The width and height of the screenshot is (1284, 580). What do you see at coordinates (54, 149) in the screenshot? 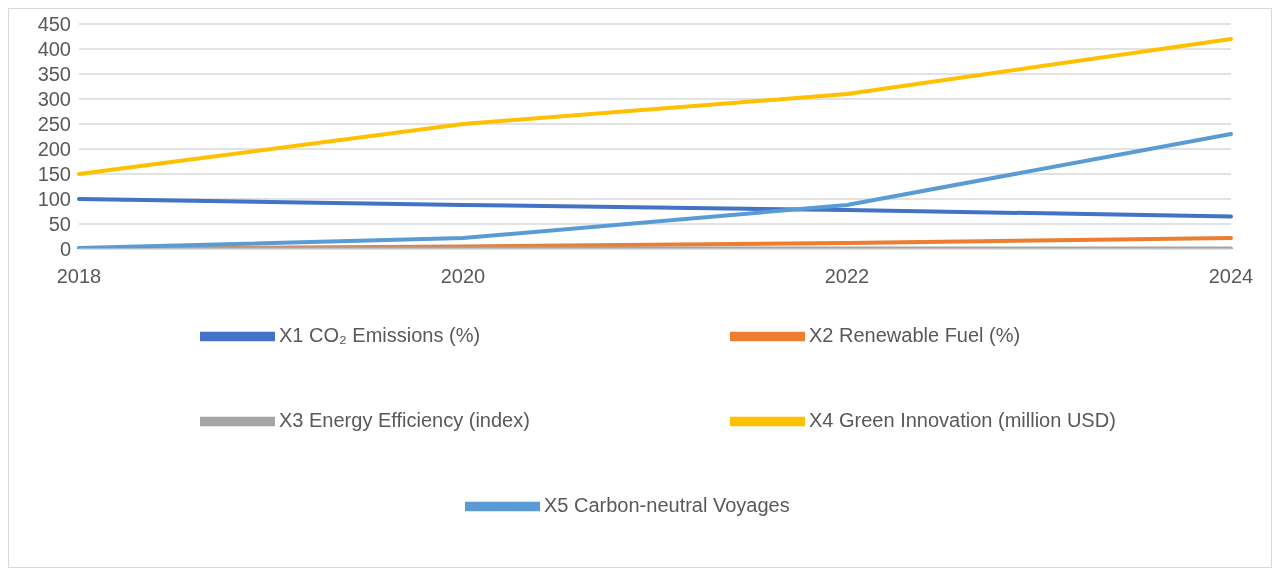
I see `y-tick-label: 200` at bounding box center [54, 149].